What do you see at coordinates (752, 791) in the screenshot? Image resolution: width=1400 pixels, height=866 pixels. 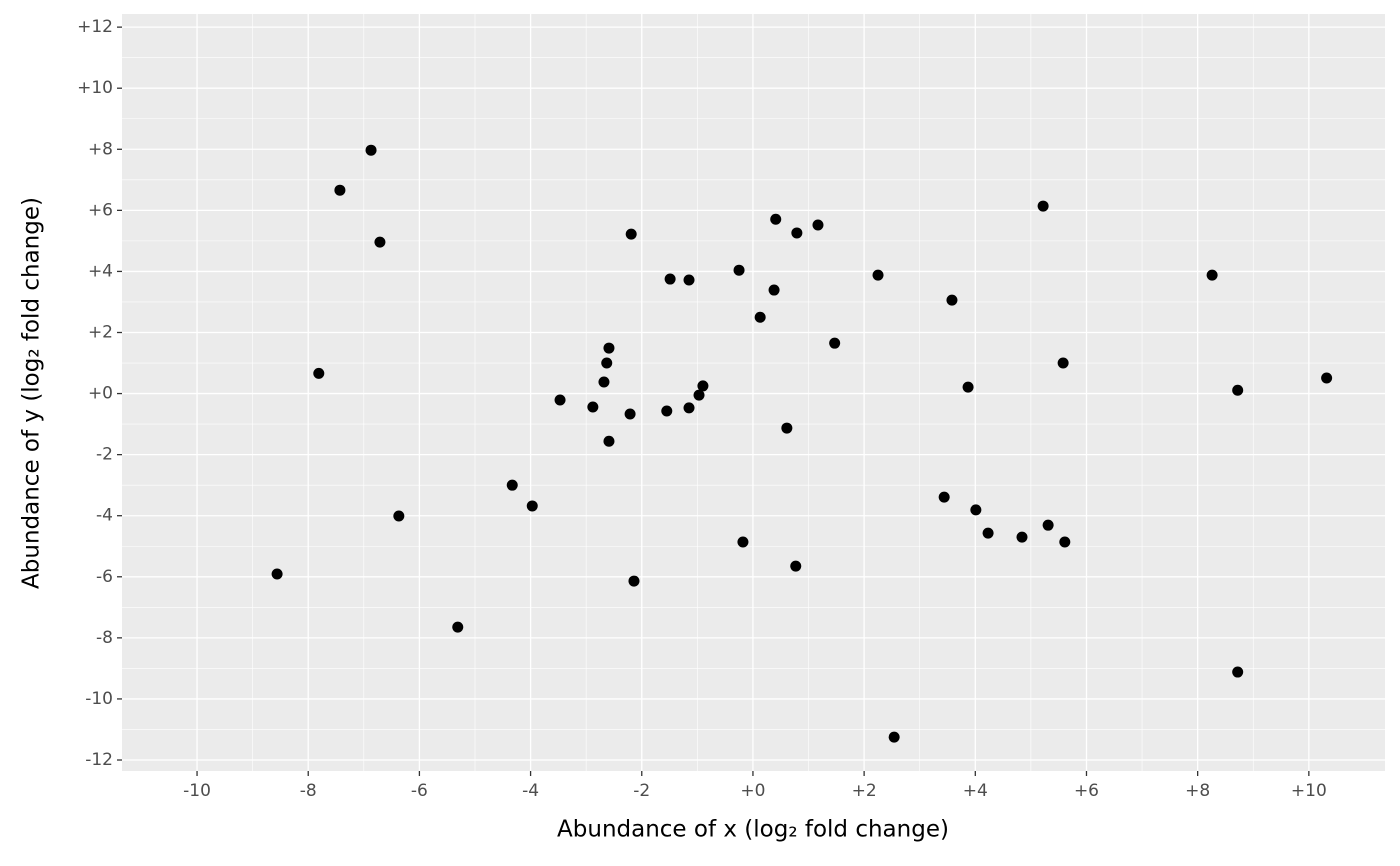 I see `x-tick-label: +0` at bounding box center [752, 791].